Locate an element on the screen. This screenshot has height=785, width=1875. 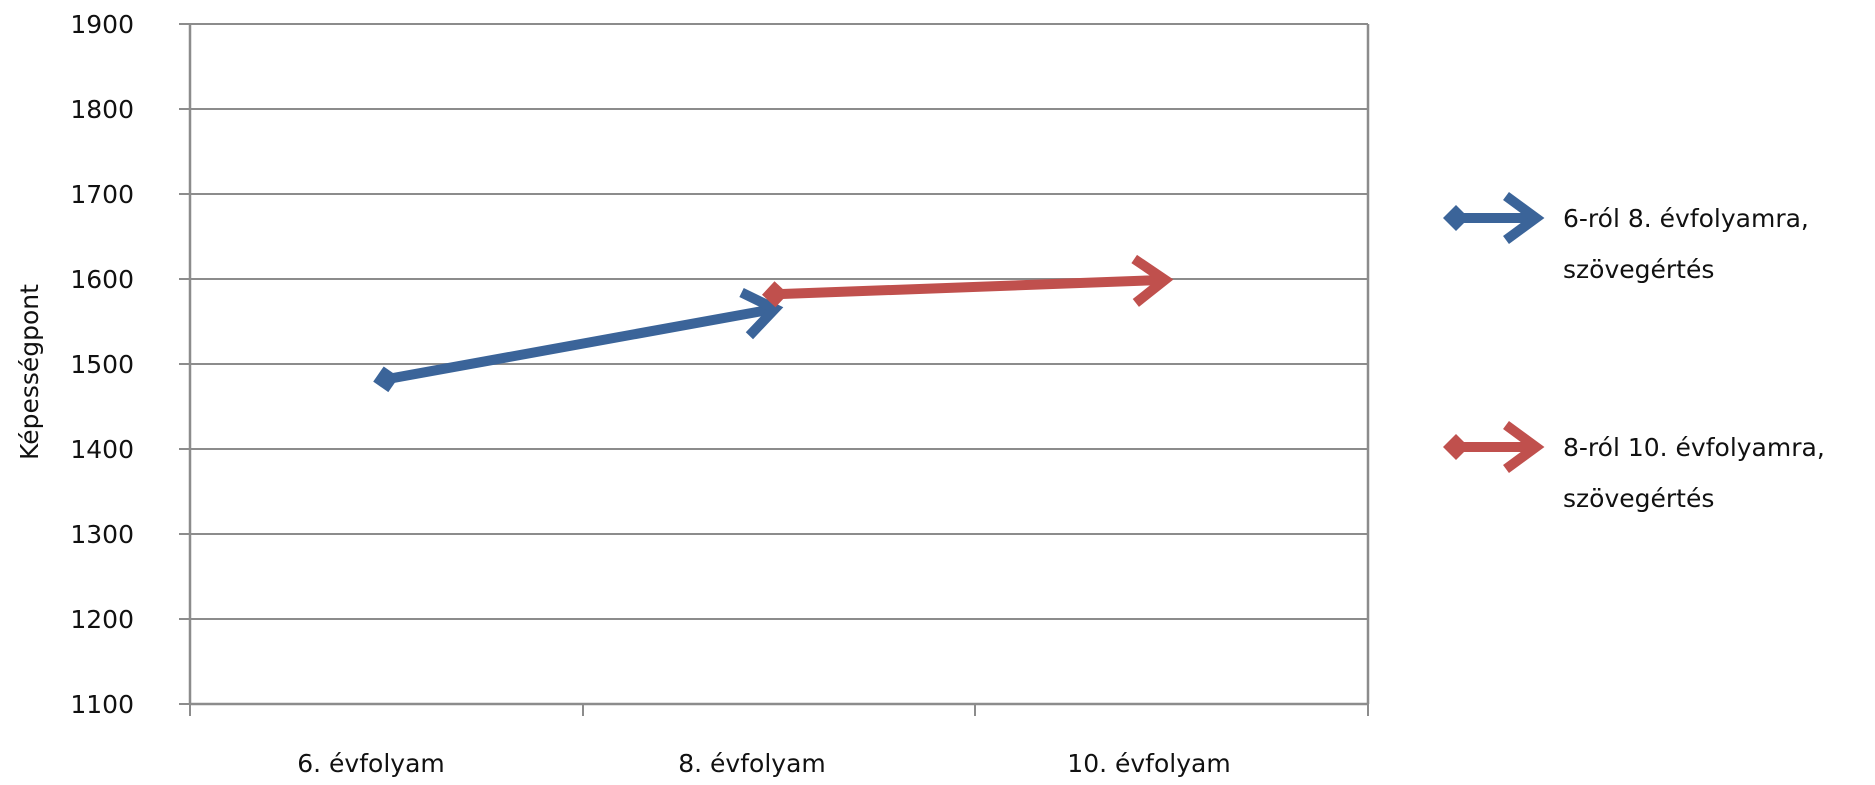
series-1-arrow is located at coordinates (578, 340).